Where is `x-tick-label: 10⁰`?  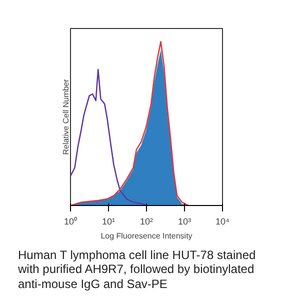
x-tick-label: 10⁰ is located at coordinates (71, 221).